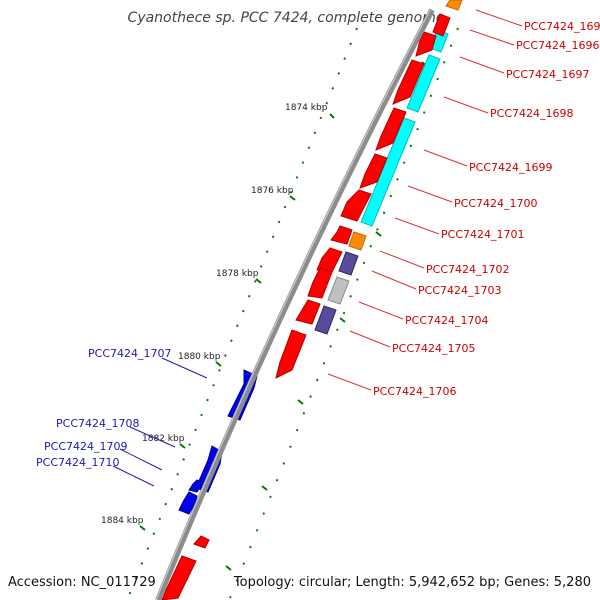 The width and height of the screenshot is (600, 600). What do you see at coordinates (433, 348) in the screenshot?
I see `gene-label: PCC7424_1705` at bounding box center [433, 348].